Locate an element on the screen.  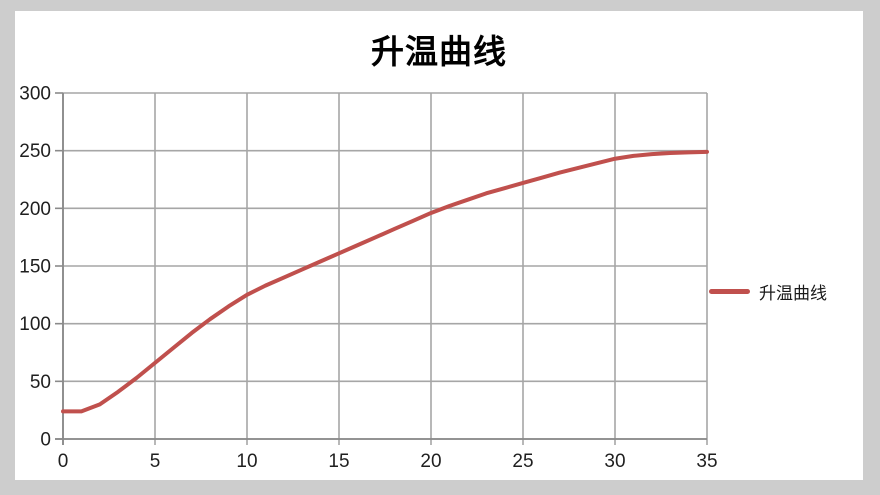
y-tick-label: 300 is located at coordinates (35, 94).